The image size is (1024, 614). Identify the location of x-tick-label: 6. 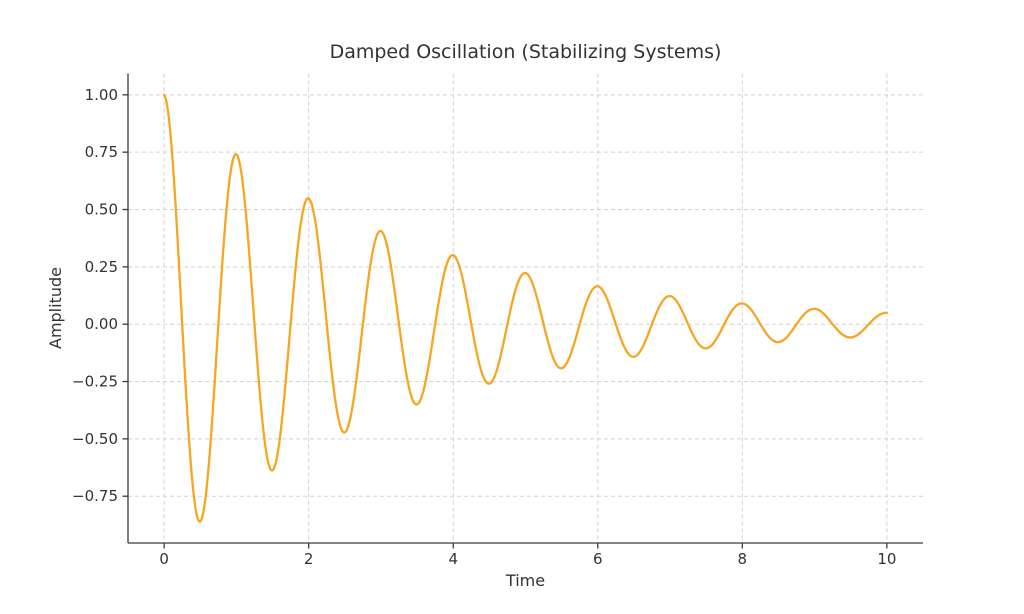
(598, 559).